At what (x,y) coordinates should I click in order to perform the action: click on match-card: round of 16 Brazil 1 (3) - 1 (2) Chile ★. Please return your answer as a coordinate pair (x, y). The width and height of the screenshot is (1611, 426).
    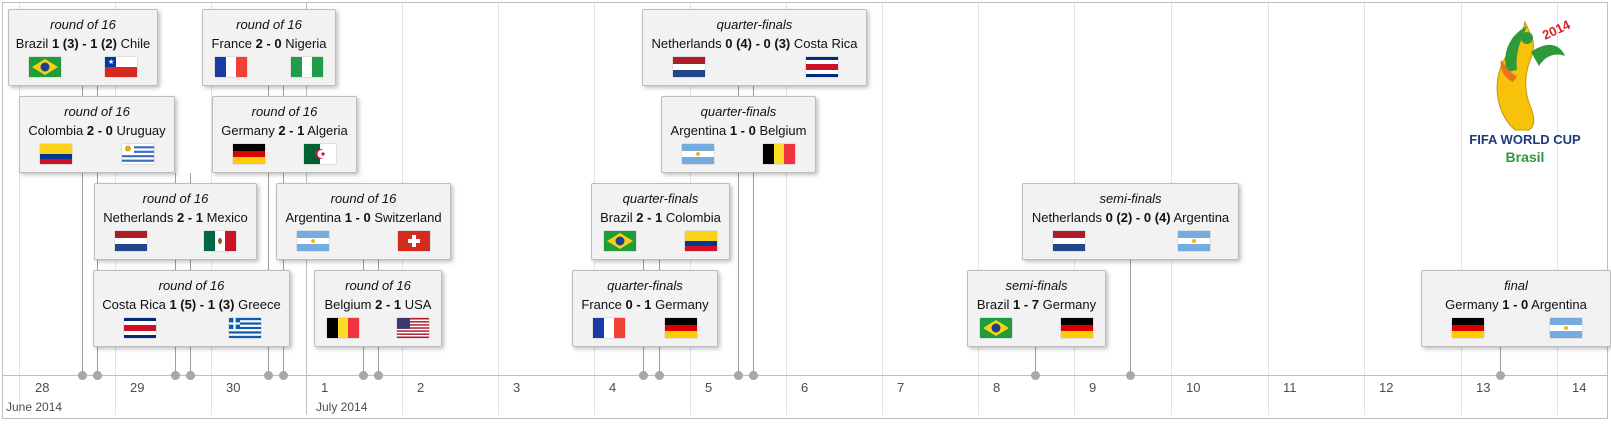
    Looking at the image, I should click on (83, 47).